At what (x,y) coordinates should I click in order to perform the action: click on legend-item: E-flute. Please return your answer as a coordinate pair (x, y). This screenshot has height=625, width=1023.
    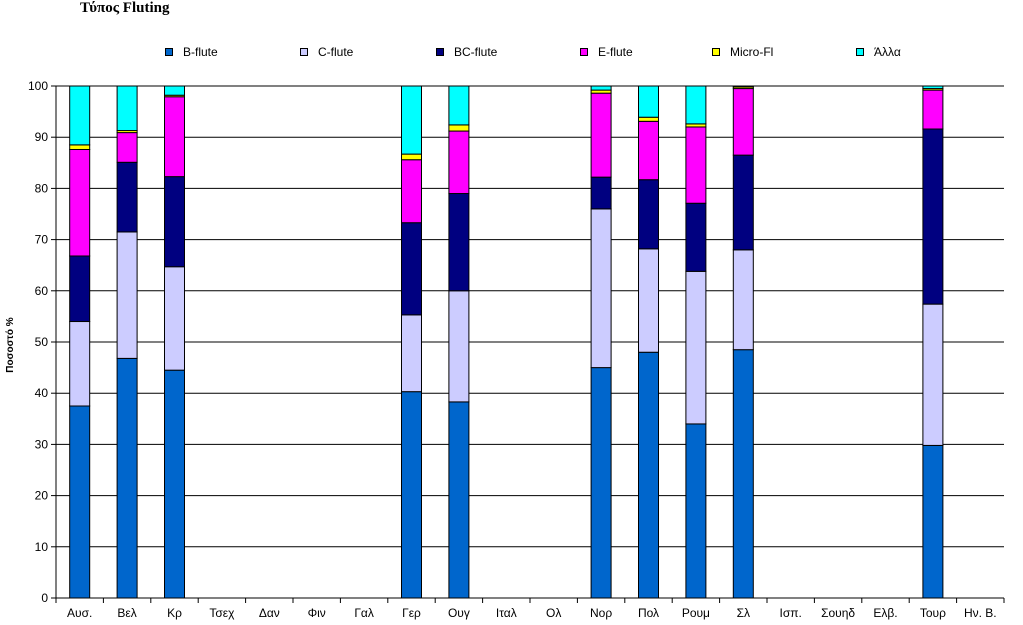
    Looking at the image, I should click on (606, 52).